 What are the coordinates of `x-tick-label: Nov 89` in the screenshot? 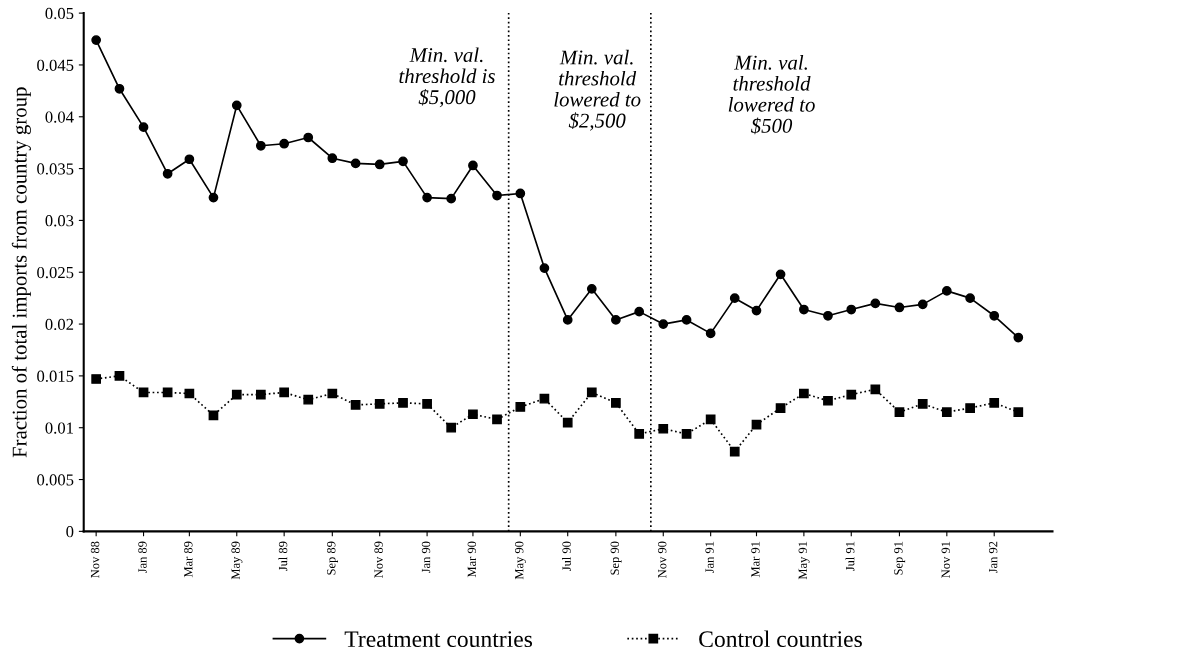 It's located at (378, 559).